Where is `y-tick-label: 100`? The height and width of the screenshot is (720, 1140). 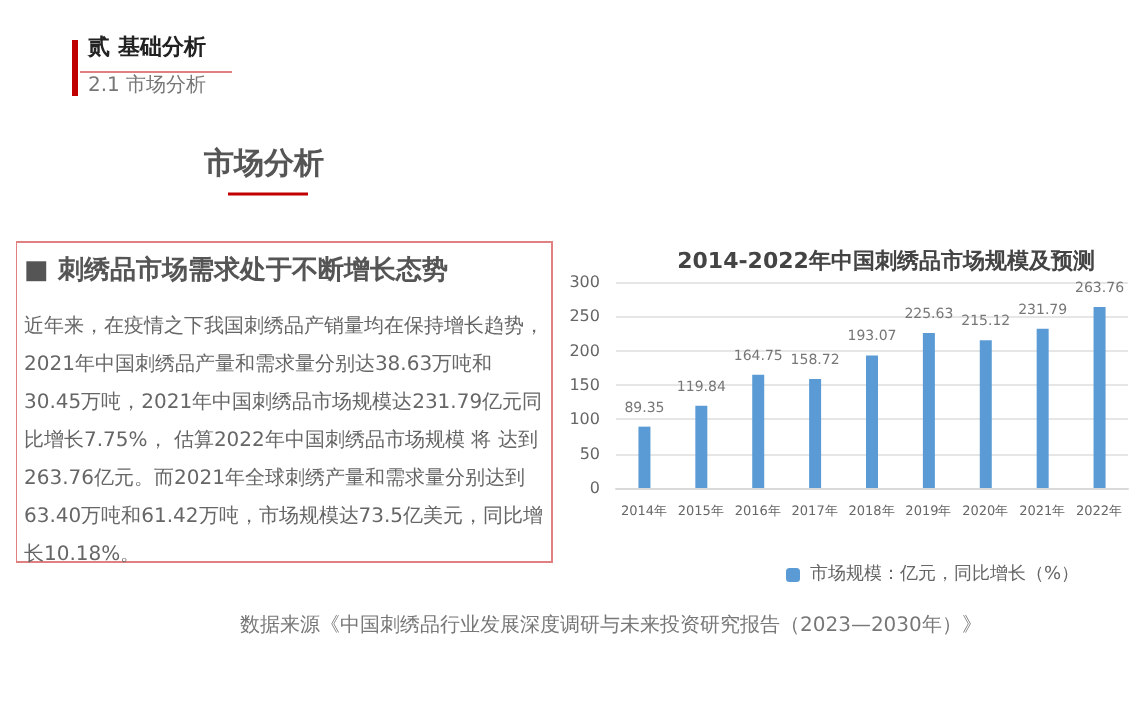
y-tick-label: 100 is located at coordinates (584, 419).